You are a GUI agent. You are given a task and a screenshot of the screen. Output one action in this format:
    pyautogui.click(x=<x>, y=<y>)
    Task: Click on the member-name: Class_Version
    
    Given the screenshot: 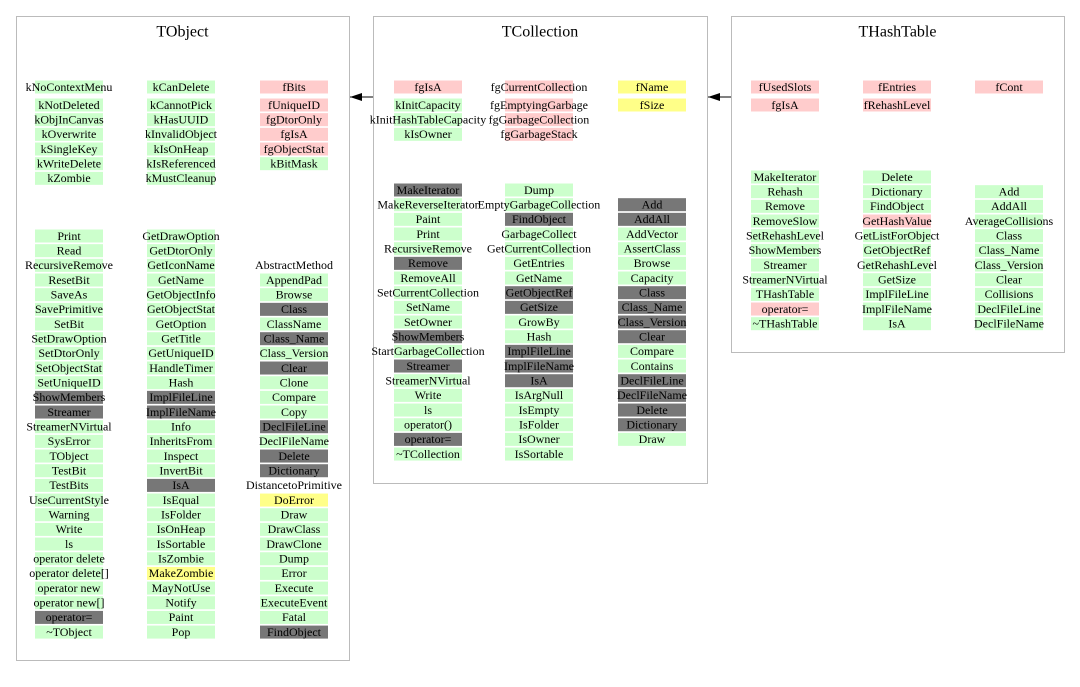 What is the action you would take?
    pyautogui.click(x=294, y=353)
    